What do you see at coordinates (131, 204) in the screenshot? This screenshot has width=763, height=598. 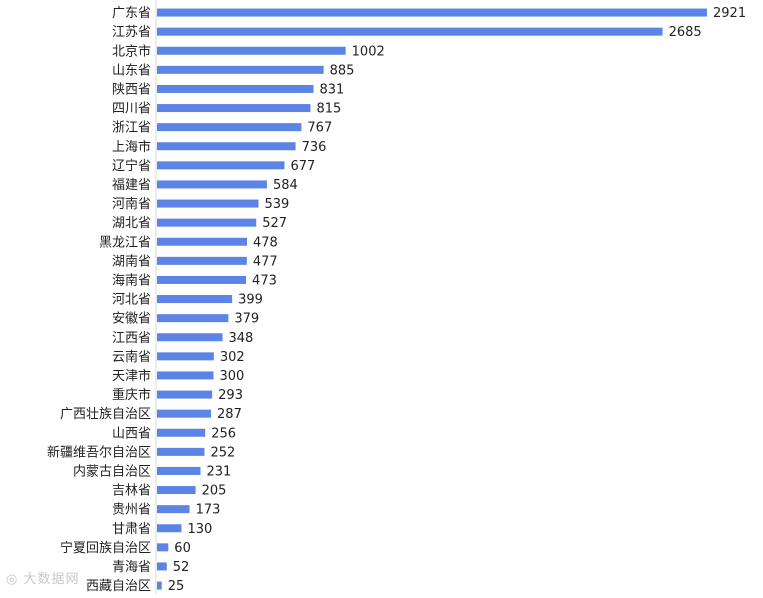 I see `category-label: 河南省` at bounding box center [131, 204].